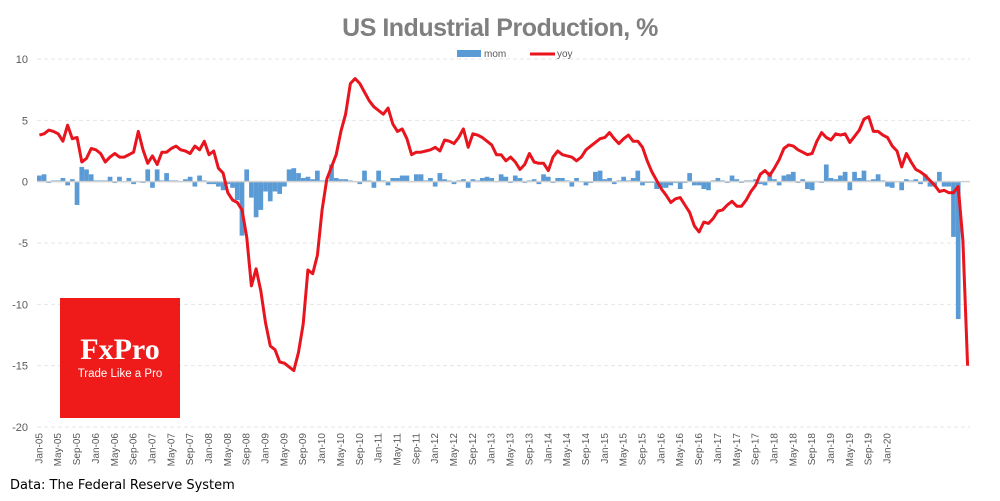  What do you see at coordinates (303, 449) in the screenshot?
I see `x-tick-label: Sep-09` at bounding box center [303, 449].